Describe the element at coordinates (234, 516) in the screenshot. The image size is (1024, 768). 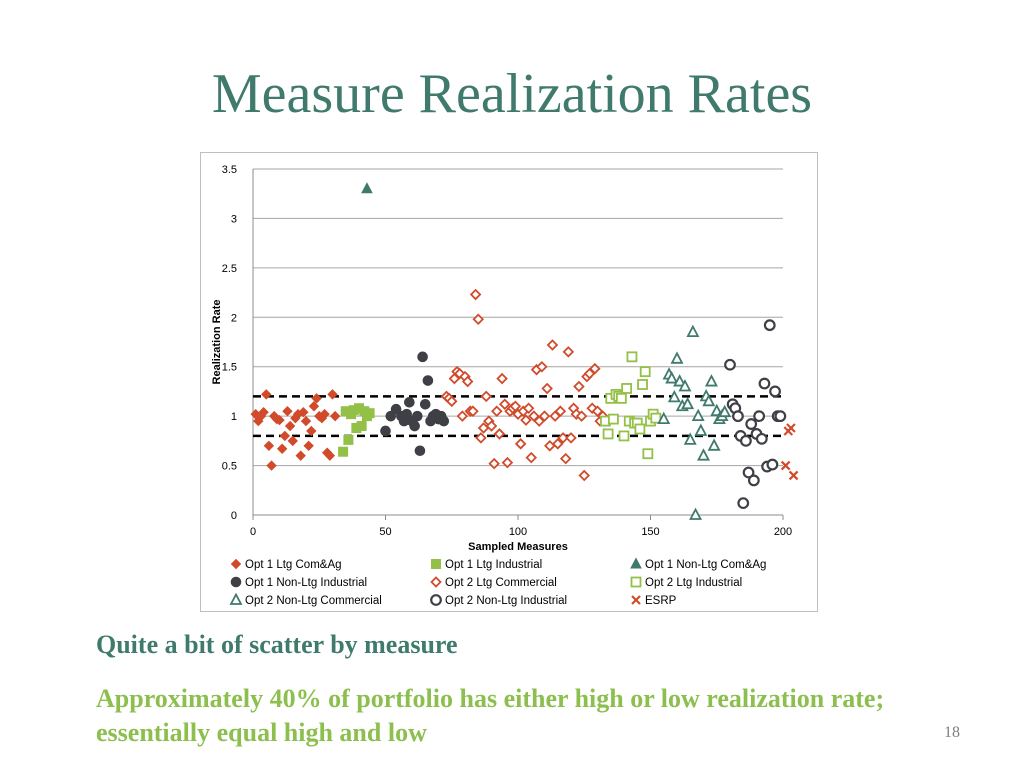
I see `y-tick-label: 0` at that location.